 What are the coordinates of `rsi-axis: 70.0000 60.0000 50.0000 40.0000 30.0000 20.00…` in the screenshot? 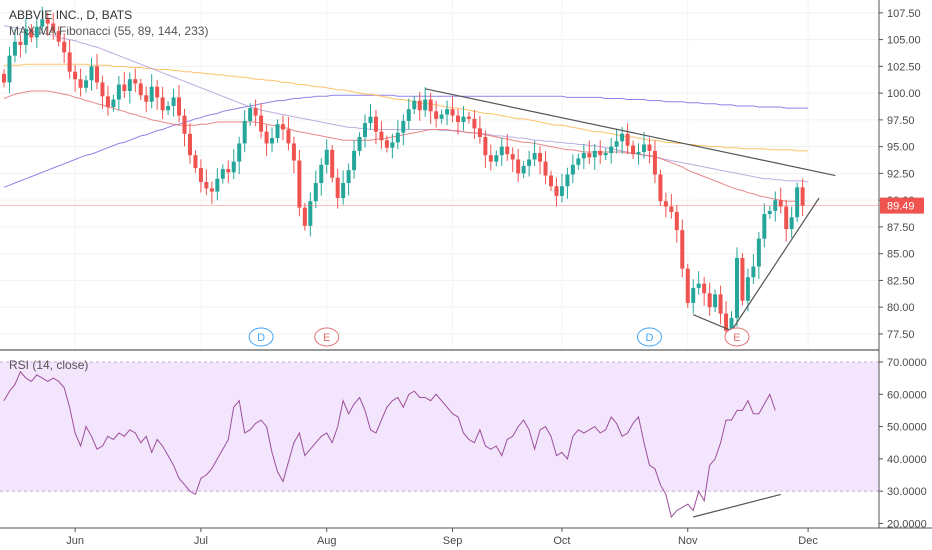 It's located at (903, 443).